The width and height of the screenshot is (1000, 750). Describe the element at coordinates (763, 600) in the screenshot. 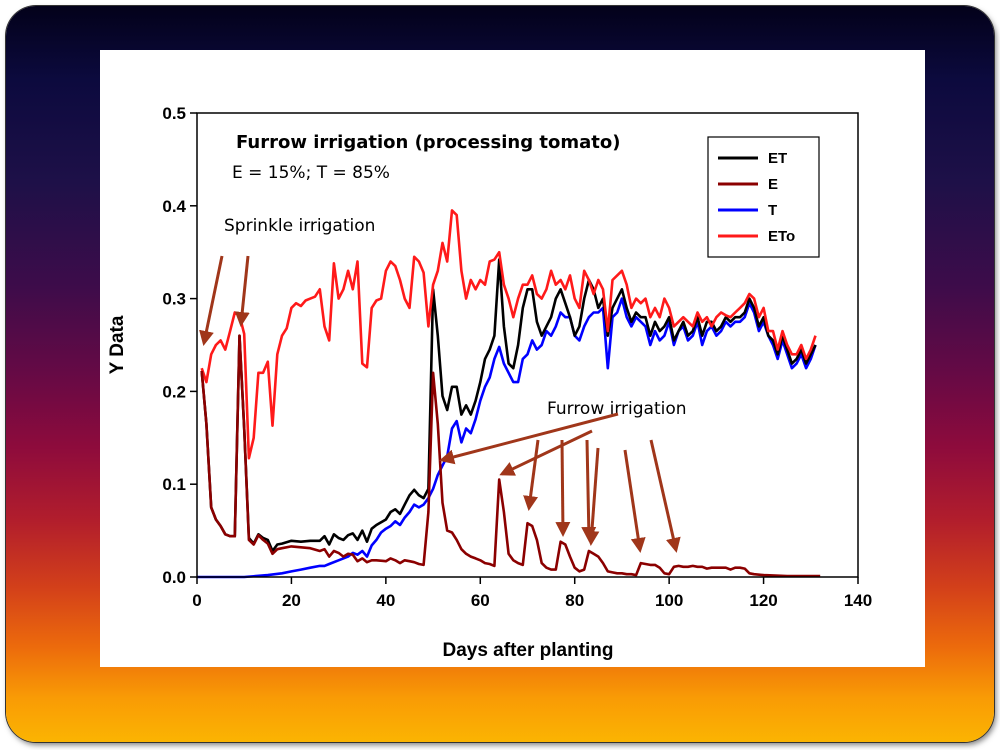

I see `x-tick-label: 120` at that location.